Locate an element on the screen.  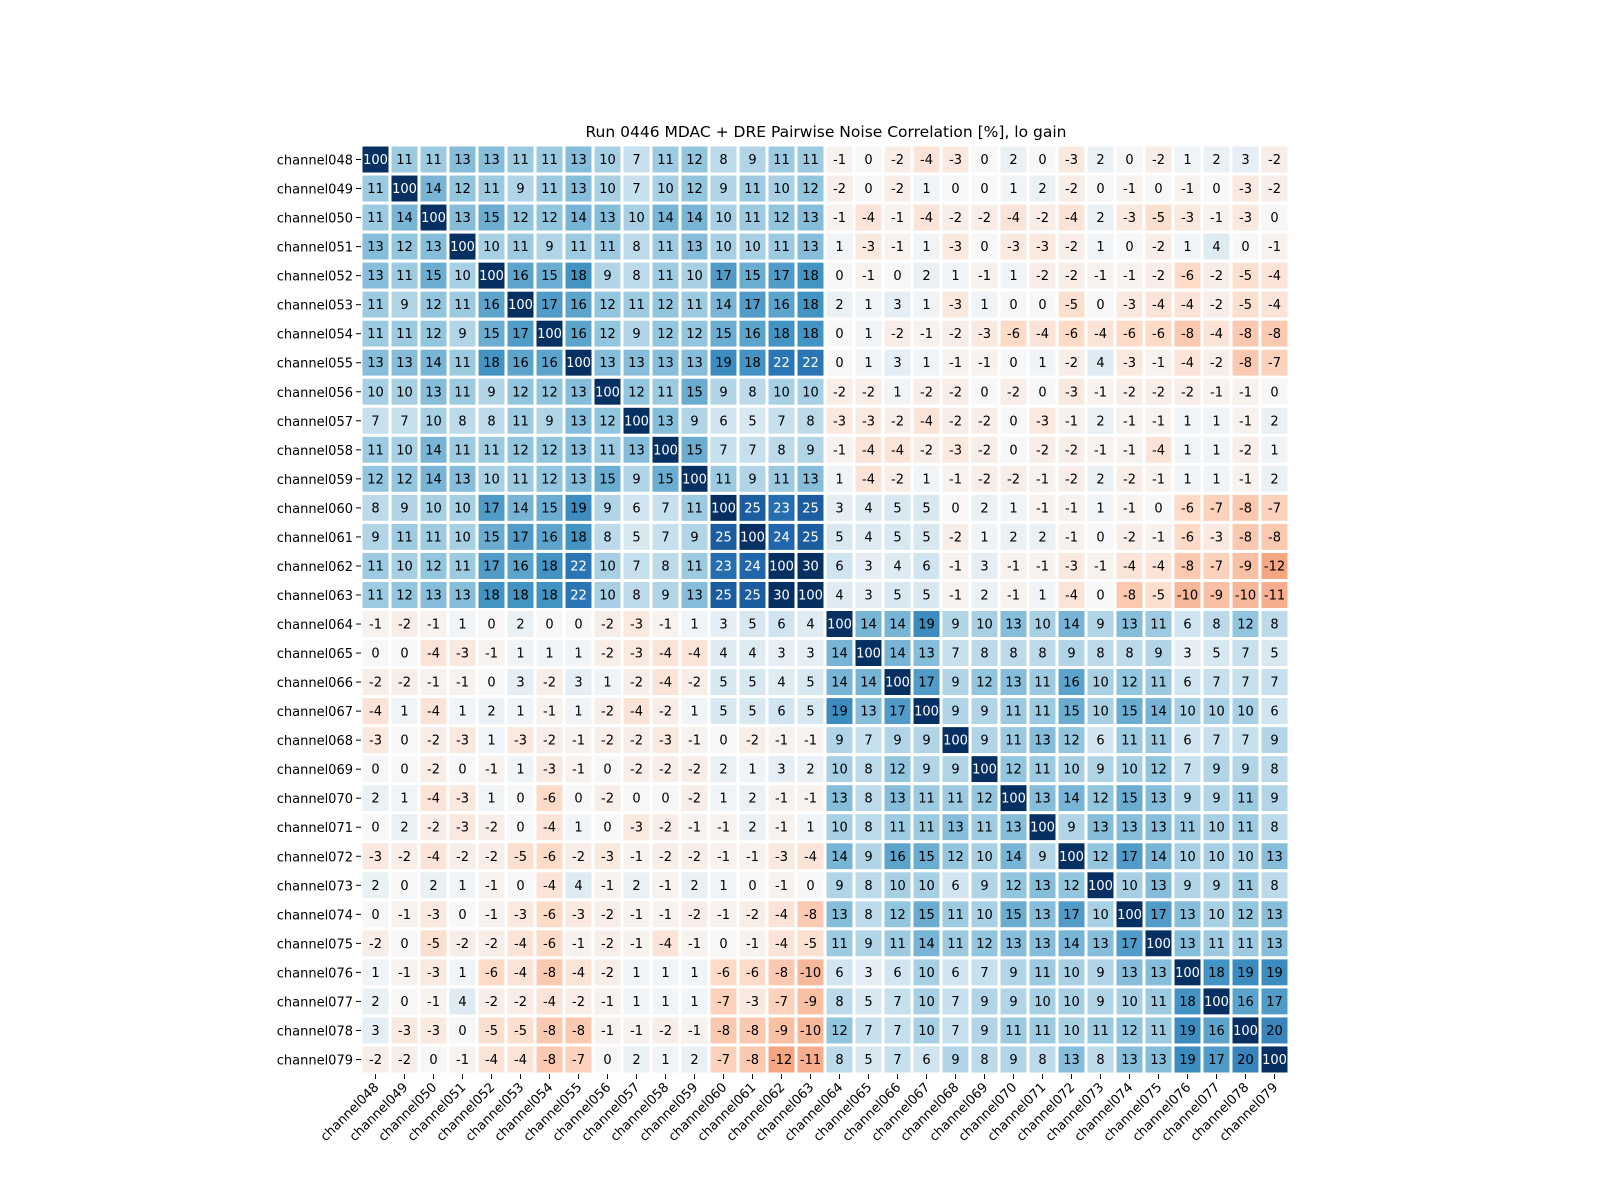
row-tick-label: channel066 is located at coordinates (315, 683).